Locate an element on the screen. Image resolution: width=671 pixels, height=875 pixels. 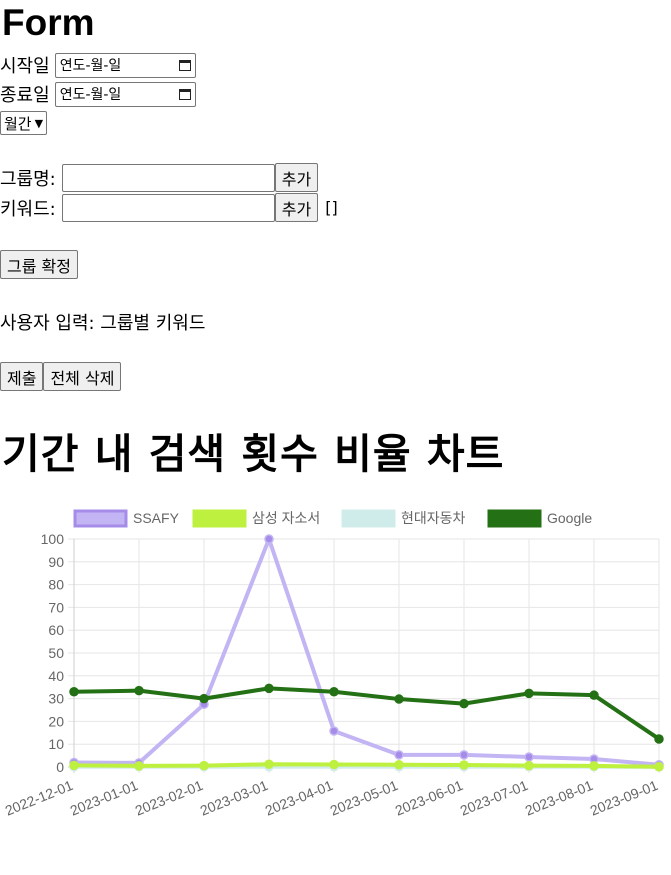
x-tick-label: 2023-02-01 is located at coordinates (169, 798).